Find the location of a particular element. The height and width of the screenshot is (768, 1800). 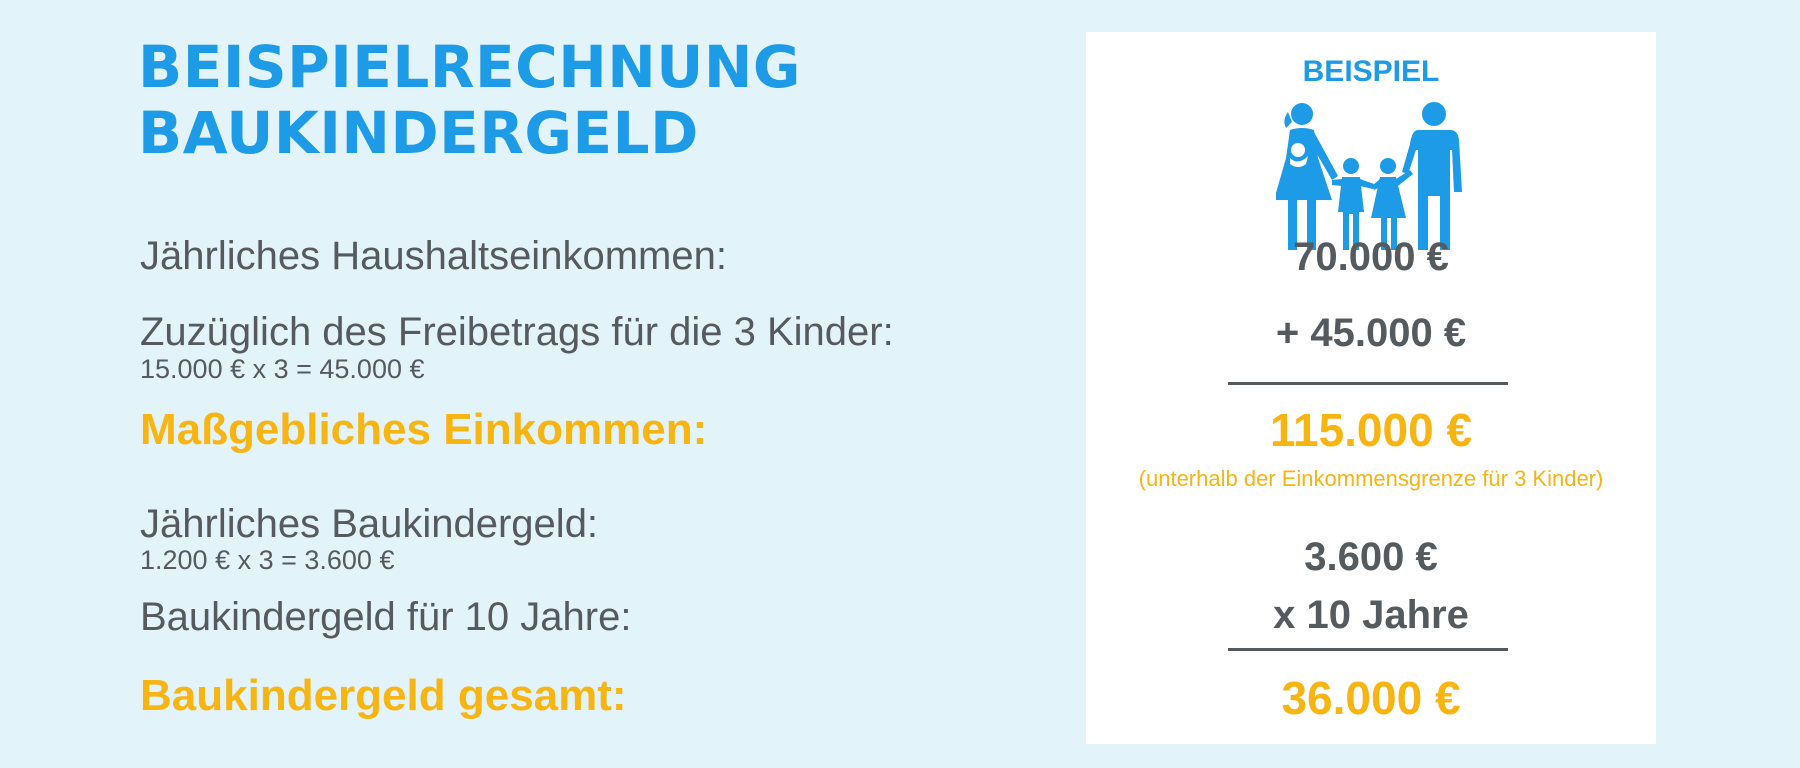

allowance-value: + 45.000 € is located at coordinates (1371, 333).